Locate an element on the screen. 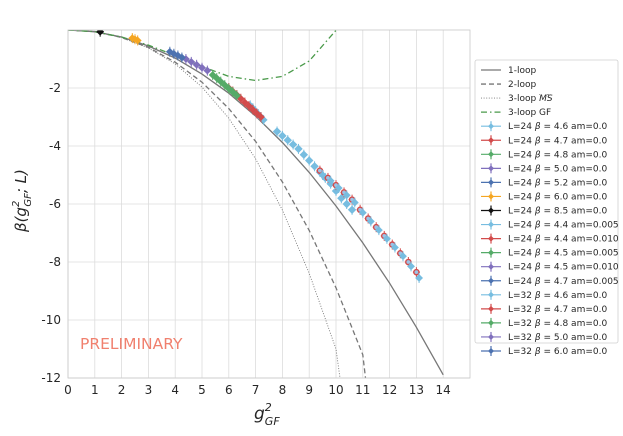 The image size is (623, 436). legend-item: L=24 β = 4.5 am=0.010 is located at coordinates (550, 267).